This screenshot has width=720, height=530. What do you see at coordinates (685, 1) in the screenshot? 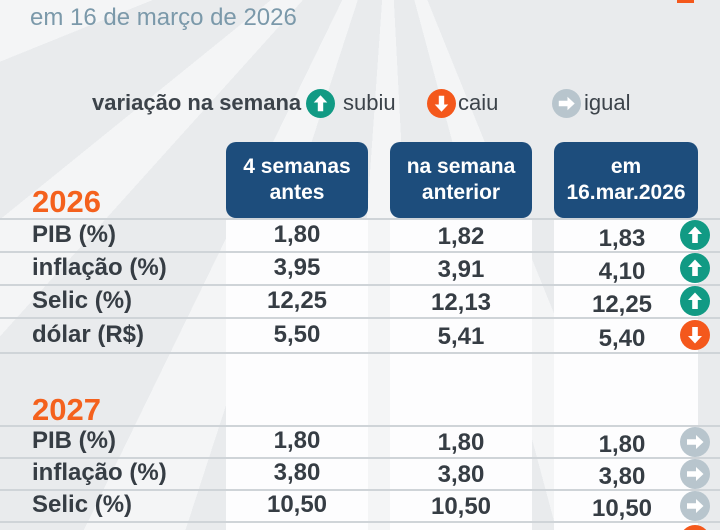
I see `logo-fragment` at bounding box center [685, 1].